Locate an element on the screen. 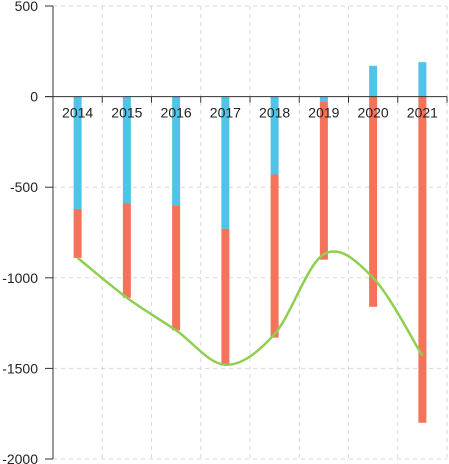 The width and height of the screenshot is (449, 464). x-tick-label: 2017 is located at coordinates (225, 113).